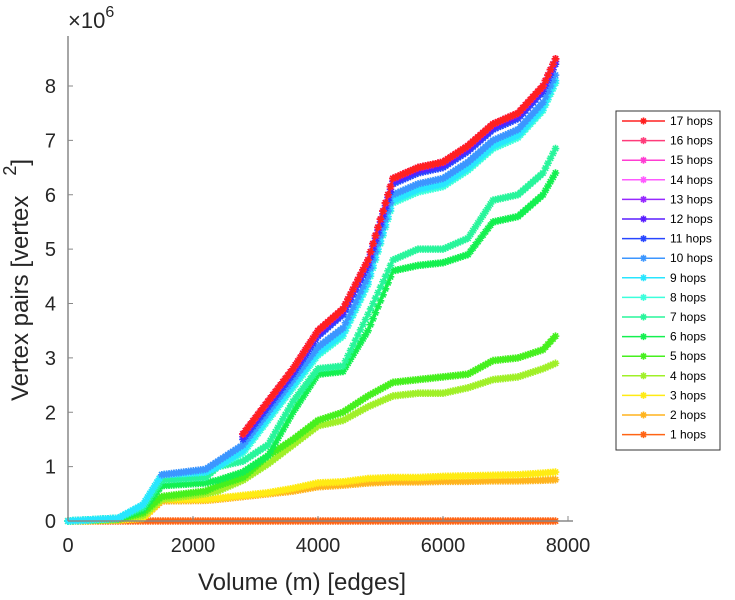  Describe the element at coordinates (688, 317) in the screenshot. I see `legend-label: 7 hops` at that location.